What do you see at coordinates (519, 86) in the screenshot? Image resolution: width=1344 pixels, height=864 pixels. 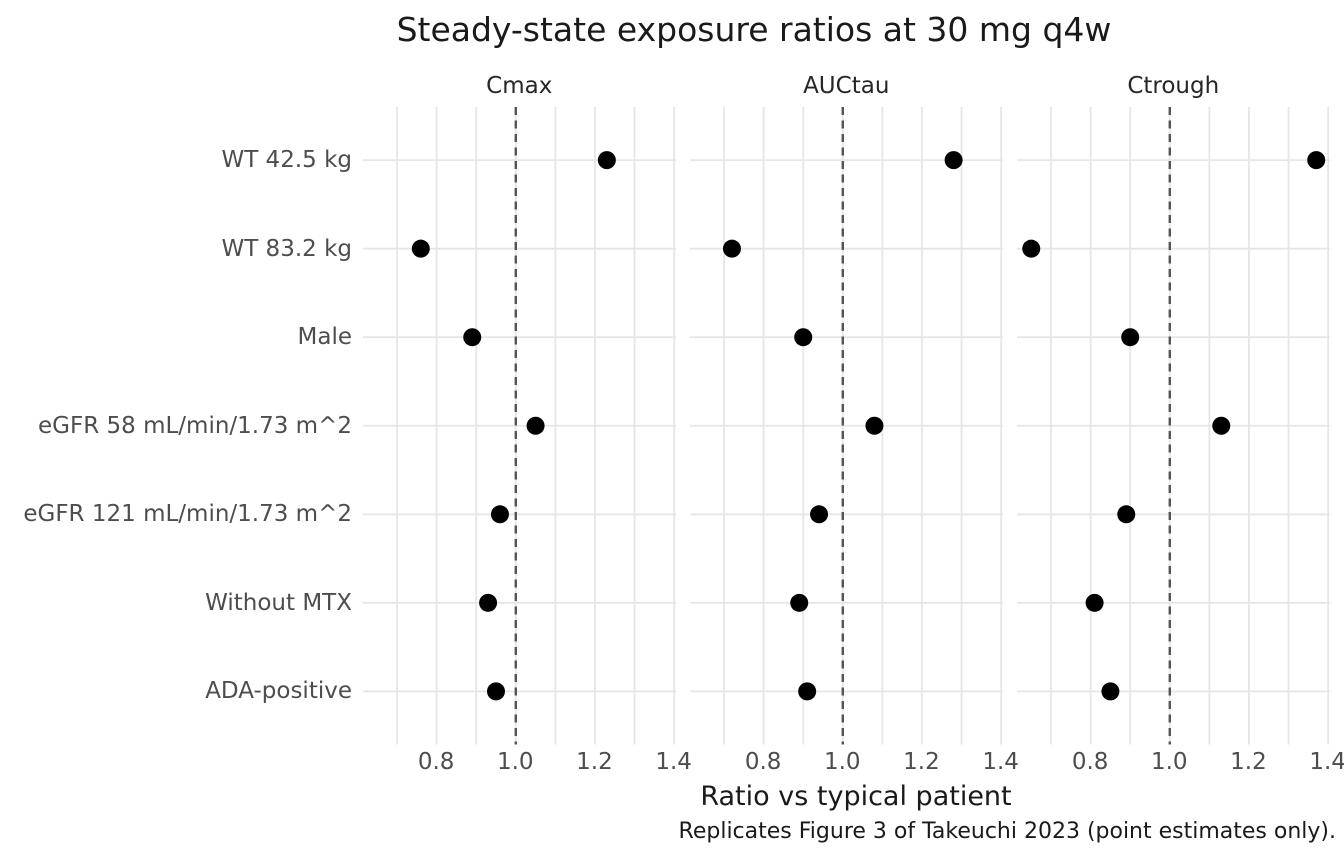 I see `facet-label-cmax: Cmax` at bounding box center [519, 86].